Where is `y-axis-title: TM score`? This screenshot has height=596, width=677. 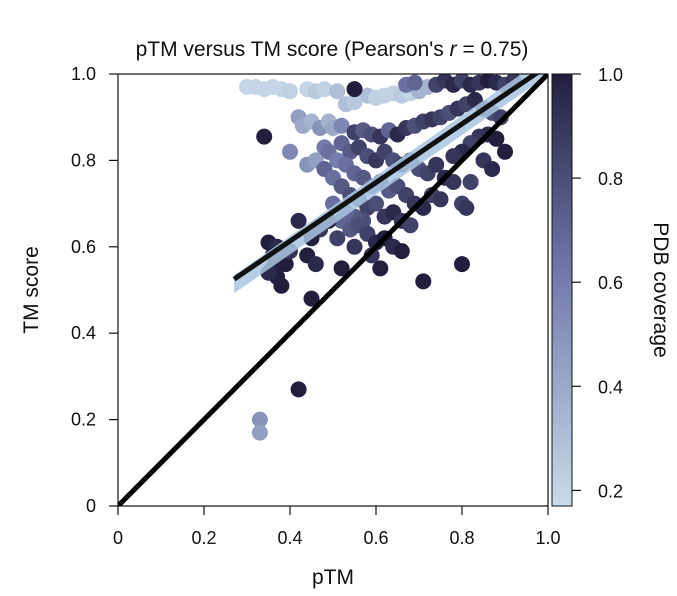 y-axis-title: TM score is located at coordinates (31, 290).